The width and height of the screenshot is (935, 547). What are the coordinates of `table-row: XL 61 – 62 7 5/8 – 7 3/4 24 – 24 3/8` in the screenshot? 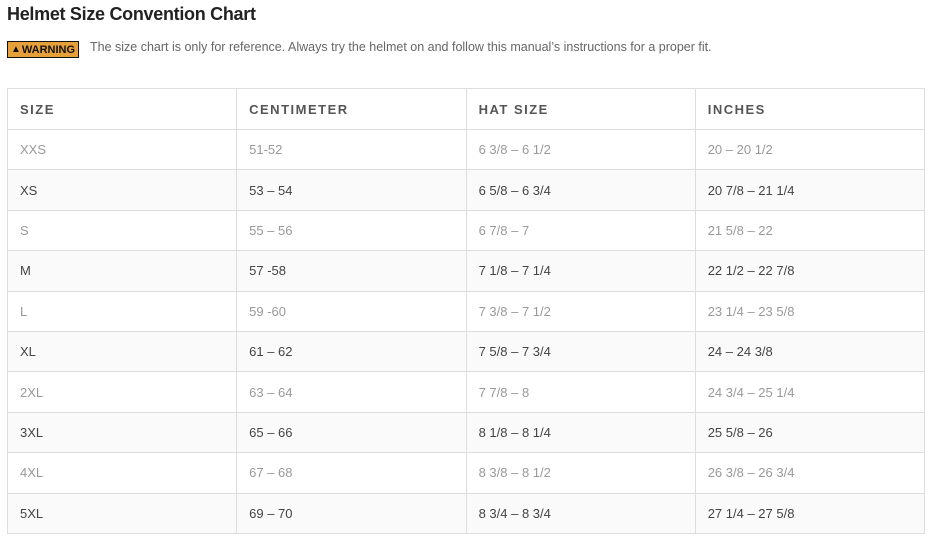 It's located at (466, 351).